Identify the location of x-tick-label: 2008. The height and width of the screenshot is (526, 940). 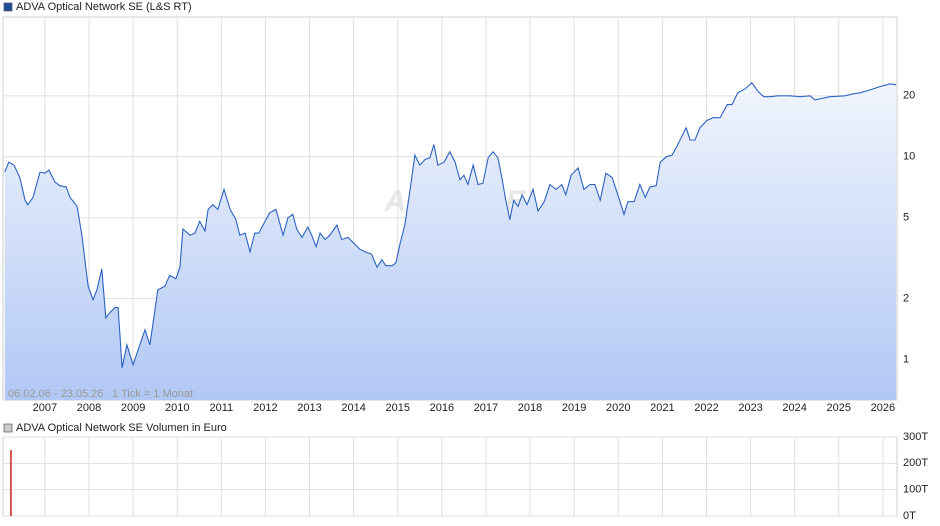
(89, 408).